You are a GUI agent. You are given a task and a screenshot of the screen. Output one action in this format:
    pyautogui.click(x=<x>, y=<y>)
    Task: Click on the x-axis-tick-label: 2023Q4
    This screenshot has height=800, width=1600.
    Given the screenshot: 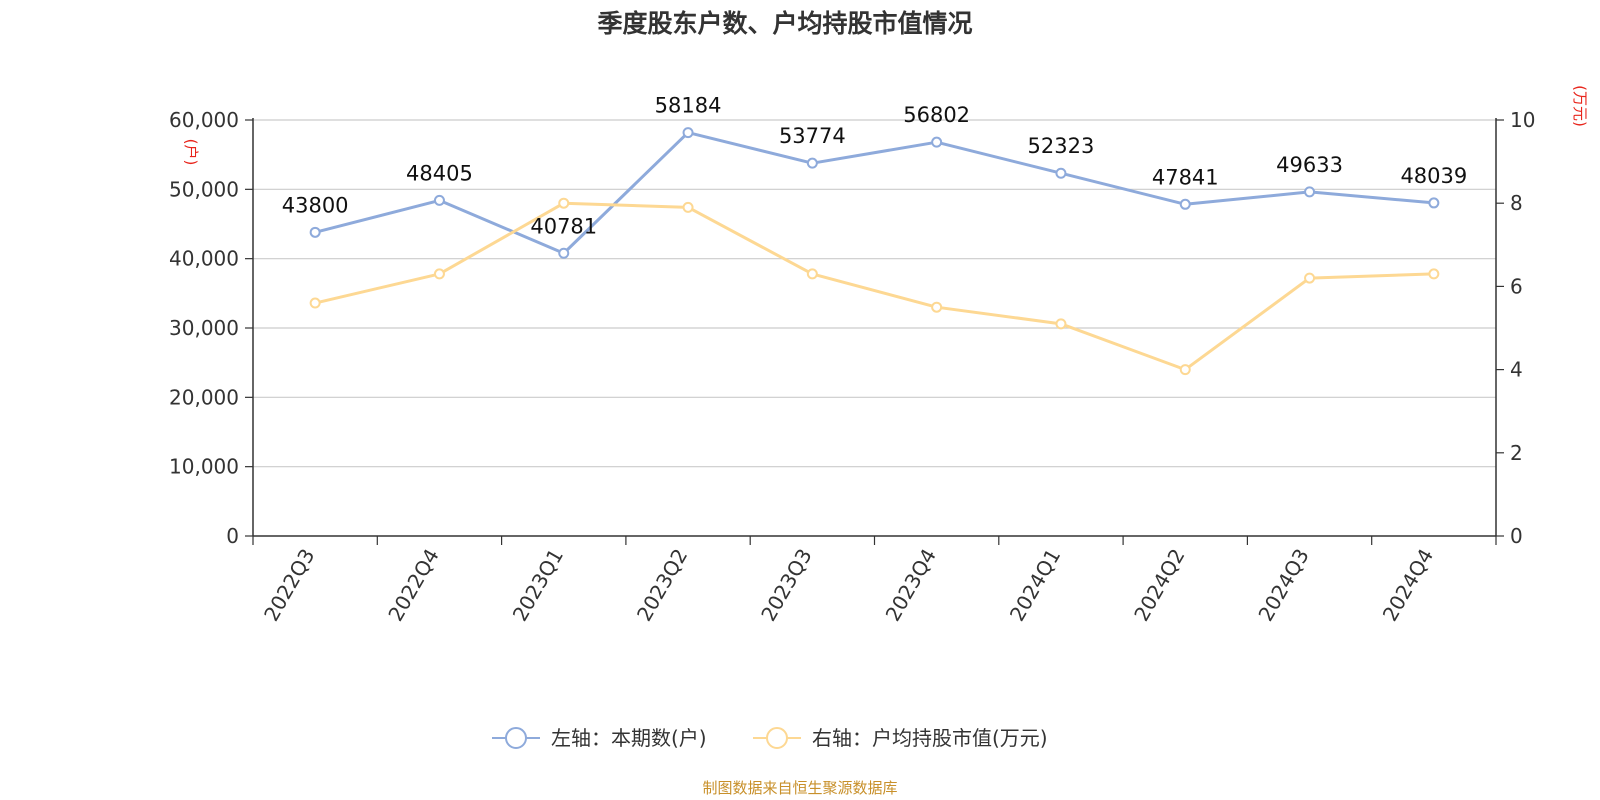 What is the action you would take?
    pyautogui.click(x=911, y=585)
    